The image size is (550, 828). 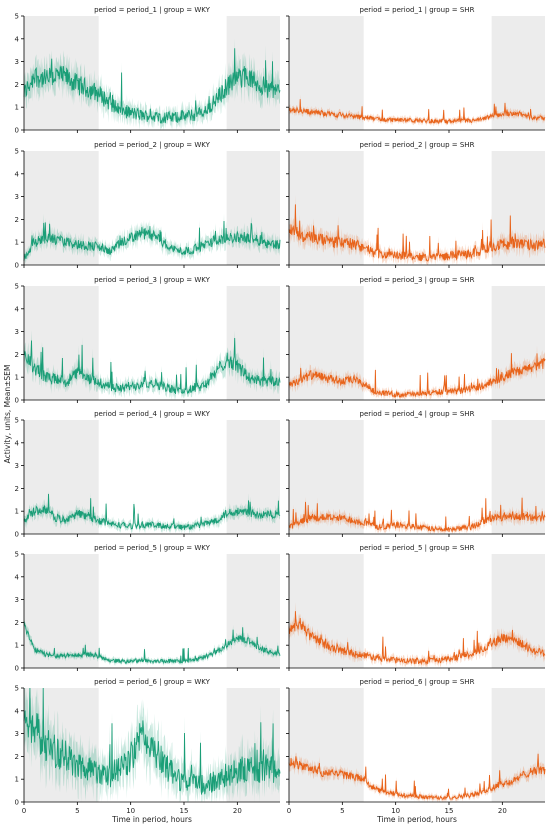 What do you see at coordinates (152, 548) in the screenshot?
I see `panel-title: period = period_5 | group = WKY` at bounding box center [152, 548].